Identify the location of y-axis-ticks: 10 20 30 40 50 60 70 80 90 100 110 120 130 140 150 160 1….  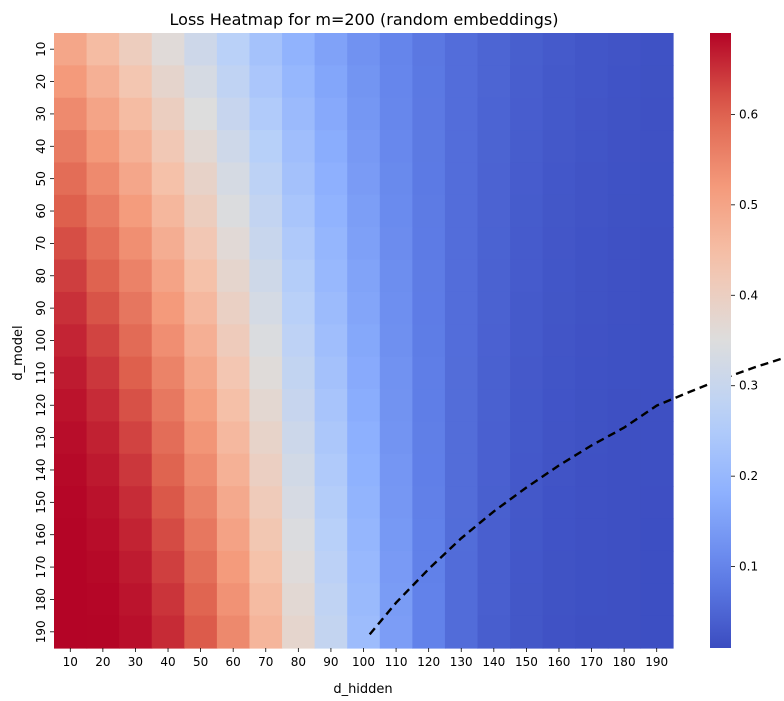
(44, 342).